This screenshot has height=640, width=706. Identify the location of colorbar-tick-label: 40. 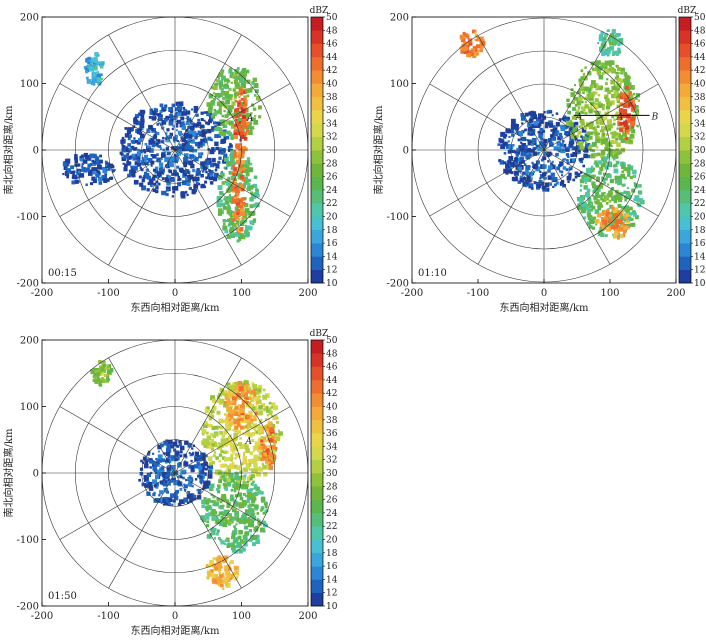
(332, 85).